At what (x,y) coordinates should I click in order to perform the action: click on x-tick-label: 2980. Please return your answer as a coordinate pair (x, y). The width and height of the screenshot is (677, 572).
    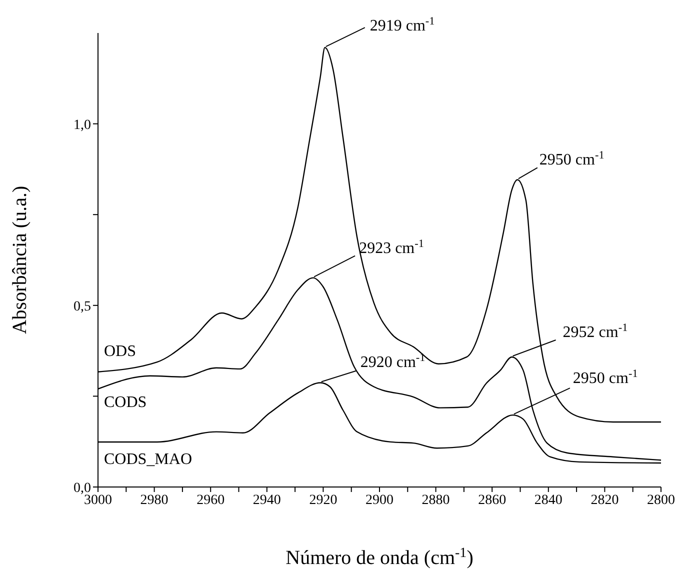
    Looking at the image, I should click on (154, 500).